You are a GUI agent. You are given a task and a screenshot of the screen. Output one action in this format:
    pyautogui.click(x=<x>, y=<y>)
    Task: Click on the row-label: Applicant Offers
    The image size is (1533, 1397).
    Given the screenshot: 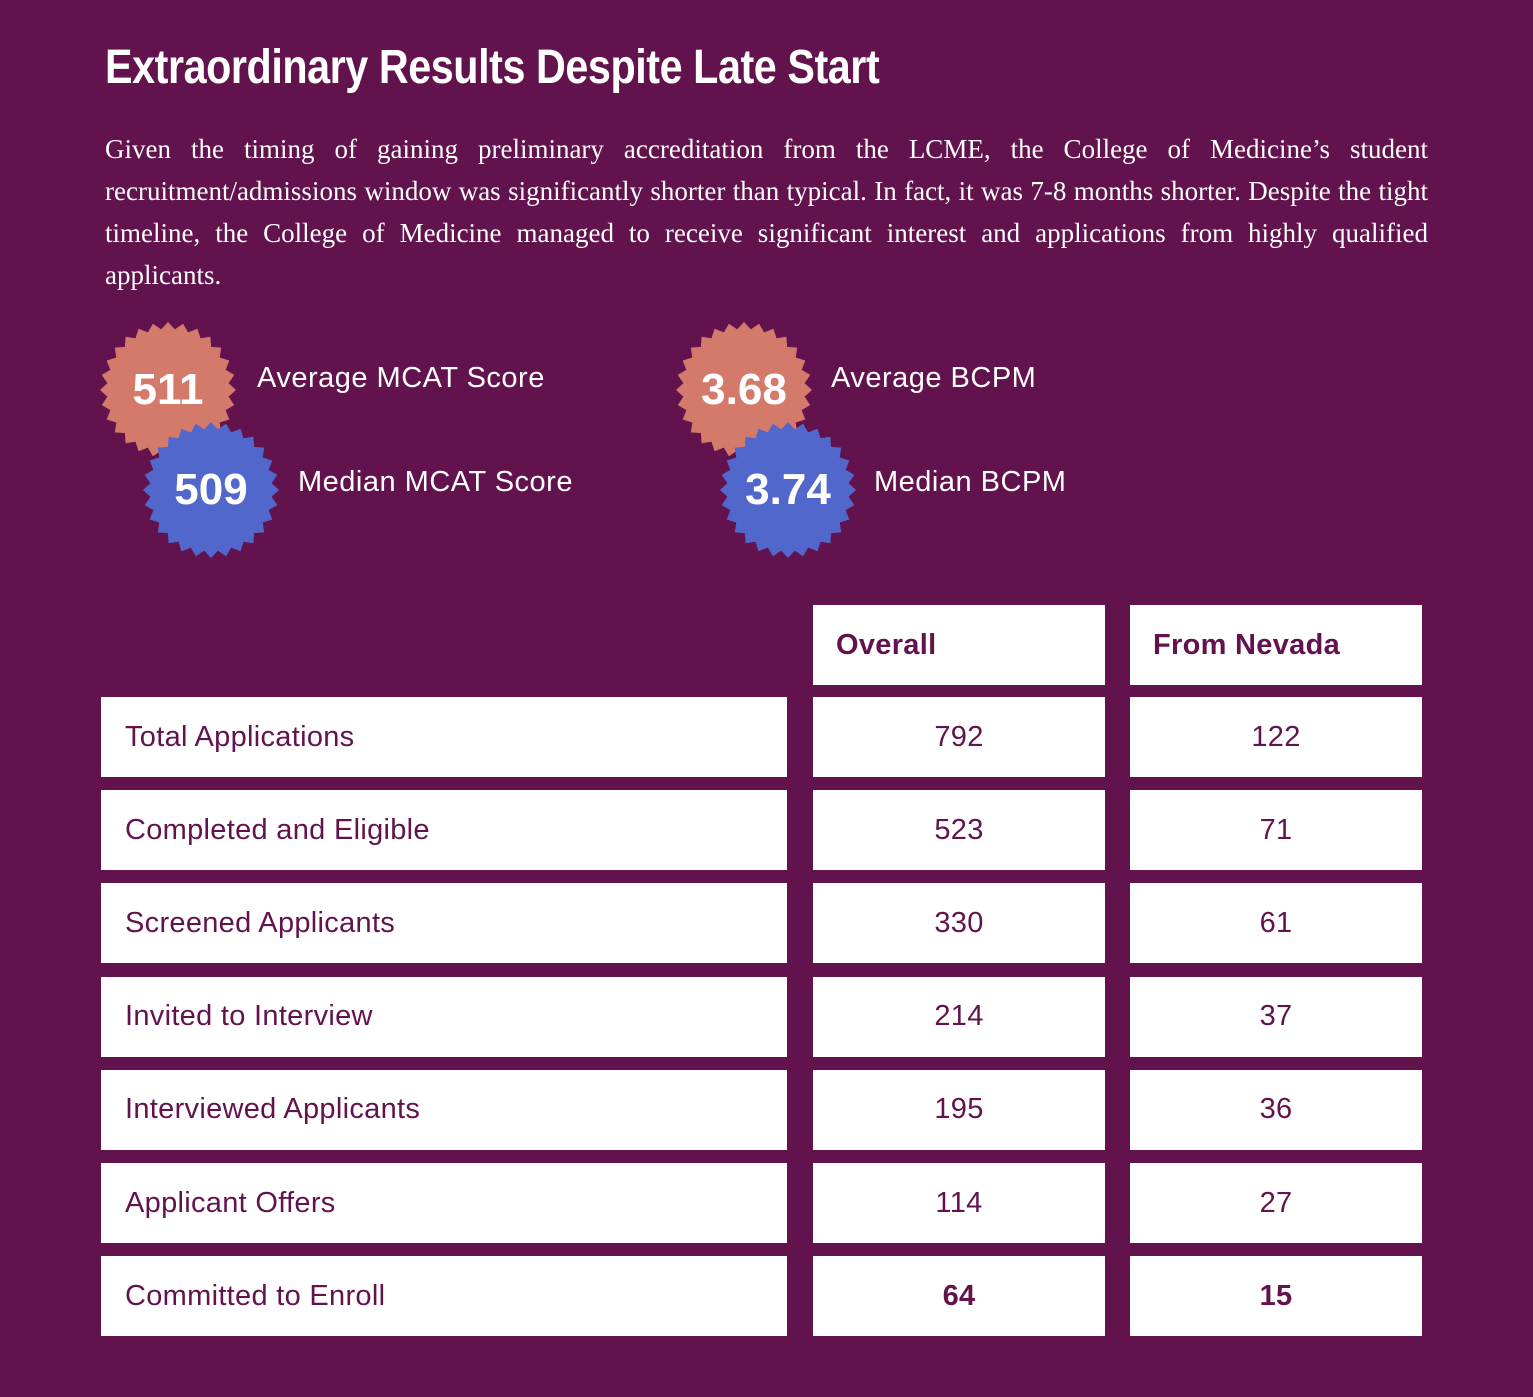 What is the action you would take?
    pyautogui.click(x=444, y=1203)
    